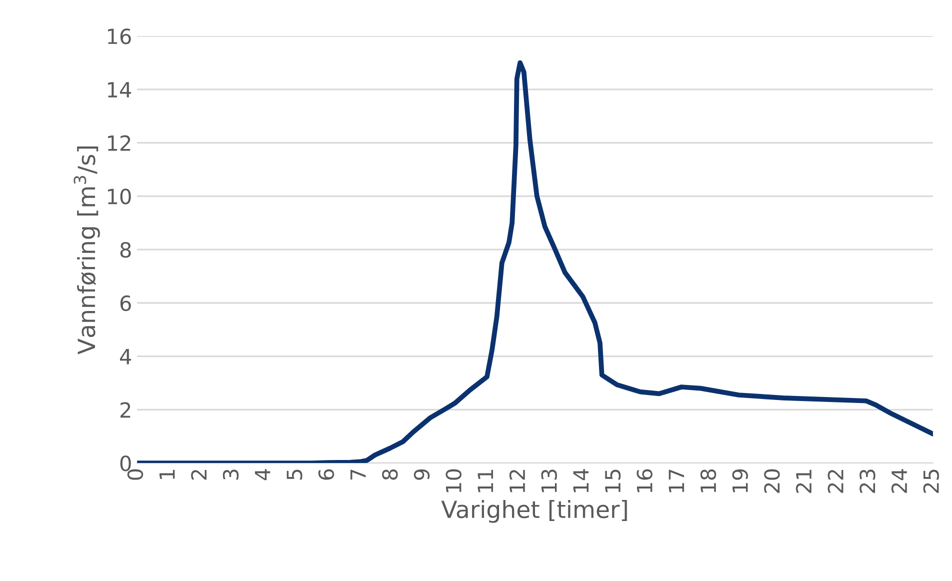  I want to click on x-tick-label: 17, so click(676, 481).